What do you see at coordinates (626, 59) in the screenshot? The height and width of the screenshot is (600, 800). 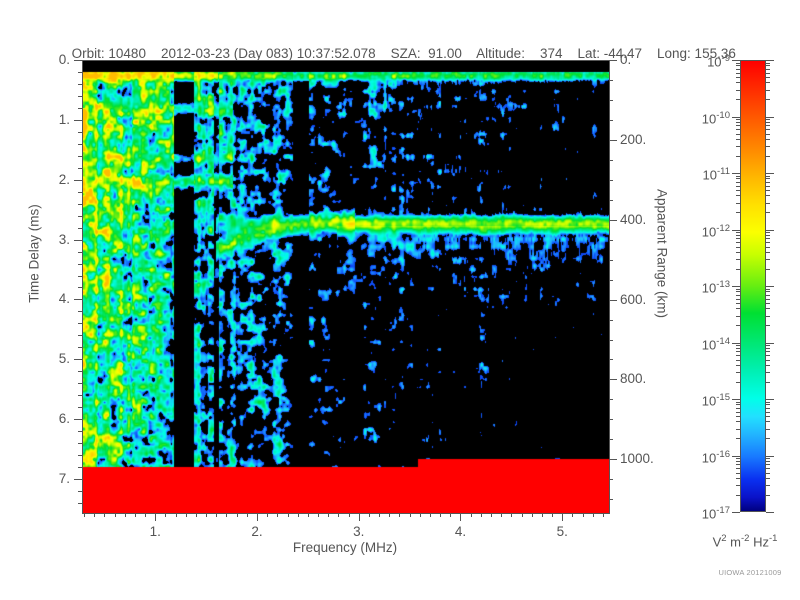 I see `y-axis-right-tick-label: 0.` at bounding box center [626, 59].